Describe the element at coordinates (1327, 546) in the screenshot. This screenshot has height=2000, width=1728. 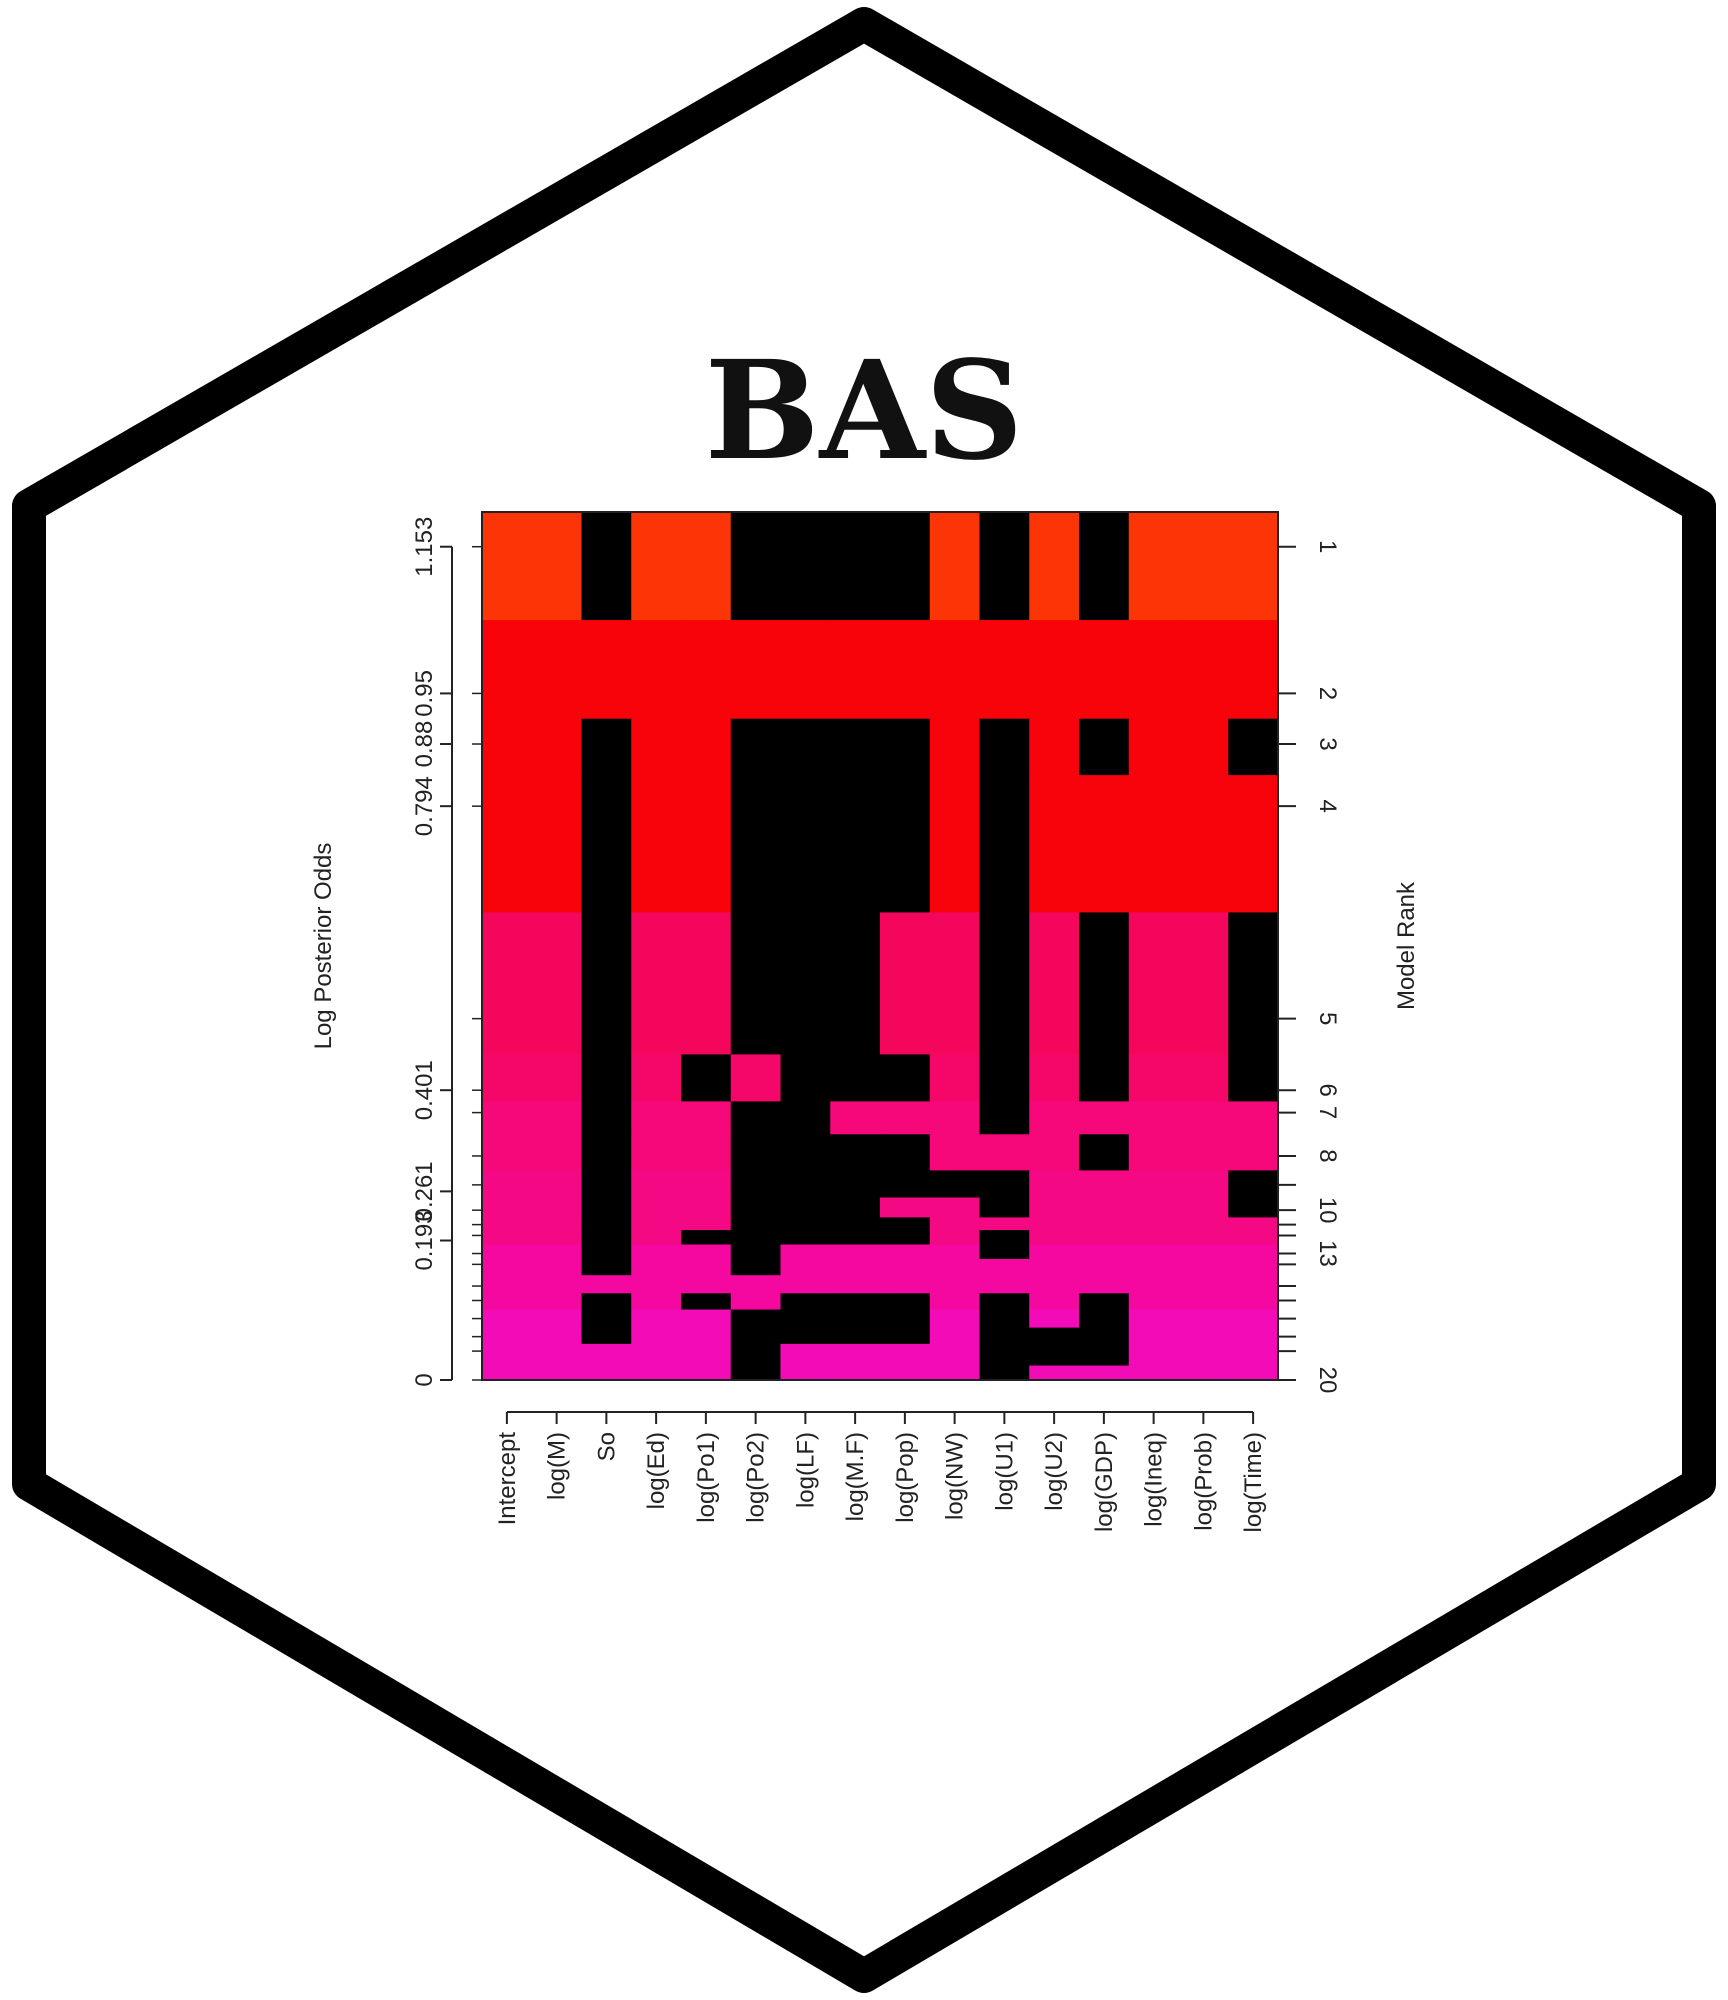
I see `rank-tick-label: 1` at that location.